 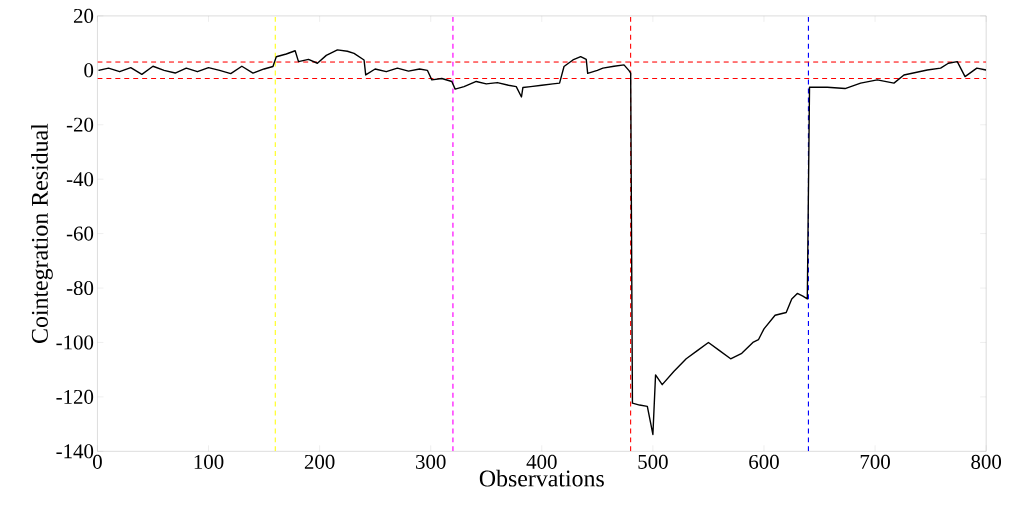 What do you see at coordinates (986, 461) in the screenshot?
I see `x-tick-label: 800` at bounding box center [986, 461].